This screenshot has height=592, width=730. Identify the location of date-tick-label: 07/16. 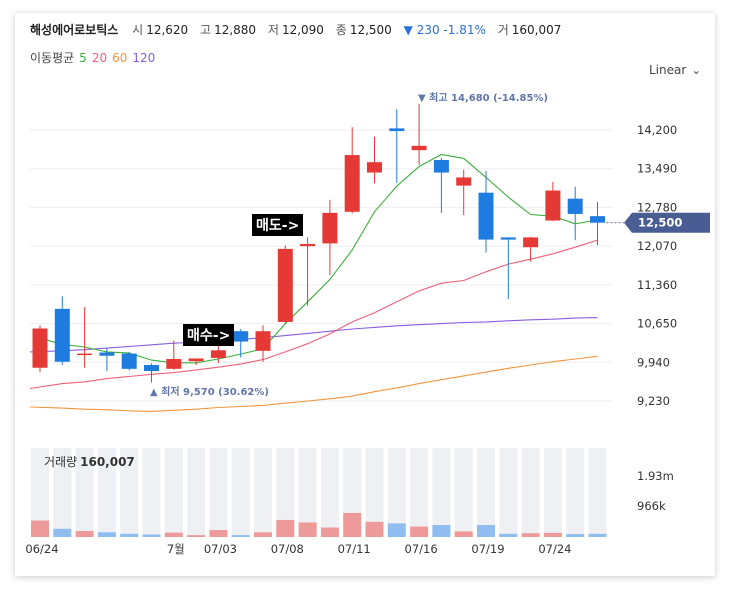
(421, 549).